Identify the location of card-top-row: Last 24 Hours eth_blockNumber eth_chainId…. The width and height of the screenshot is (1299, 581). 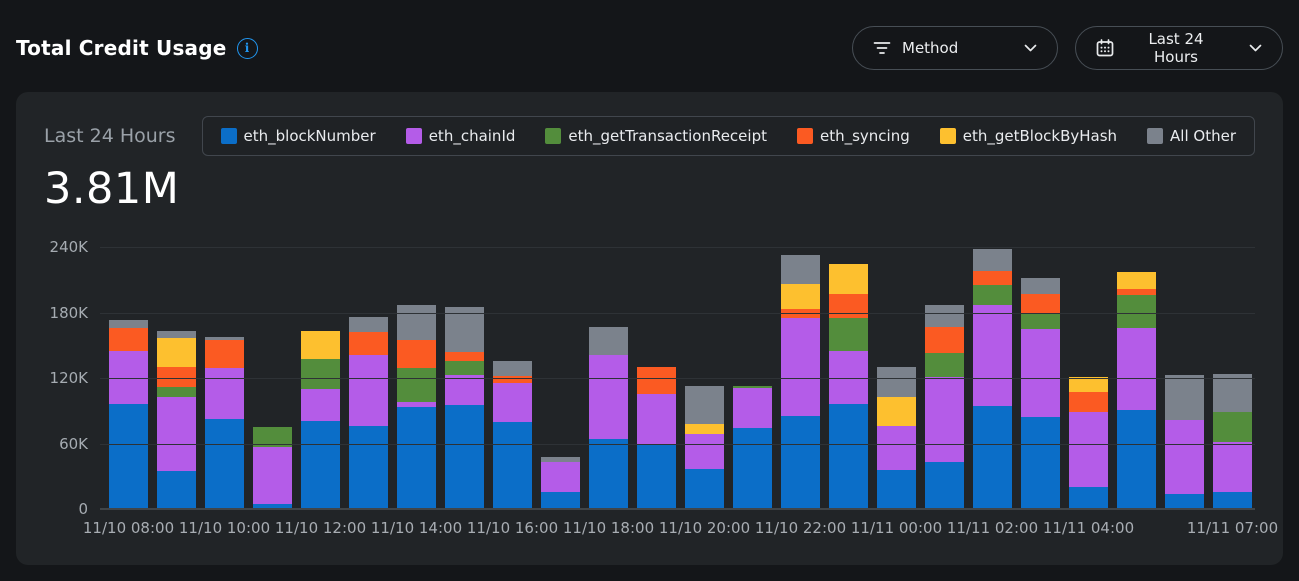
(649, 136).